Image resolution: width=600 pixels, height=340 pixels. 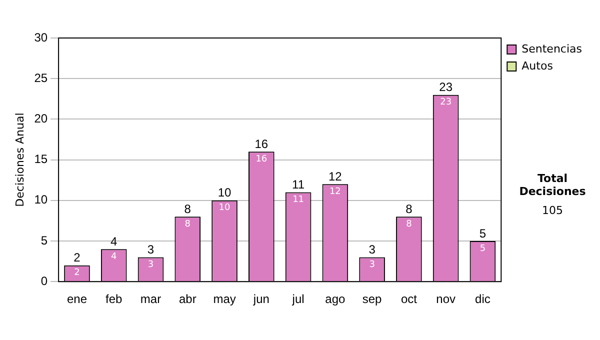 I want to click on total-label: 11, so click(x=298, y=185).